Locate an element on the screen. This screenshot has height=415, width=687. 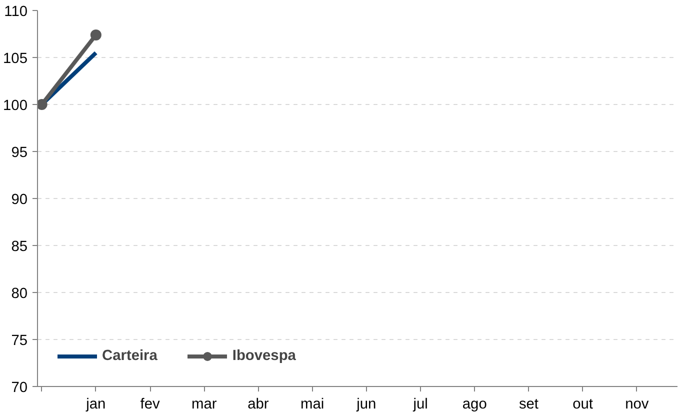
x-tick-label: jul is located at coordinates (420, 404).